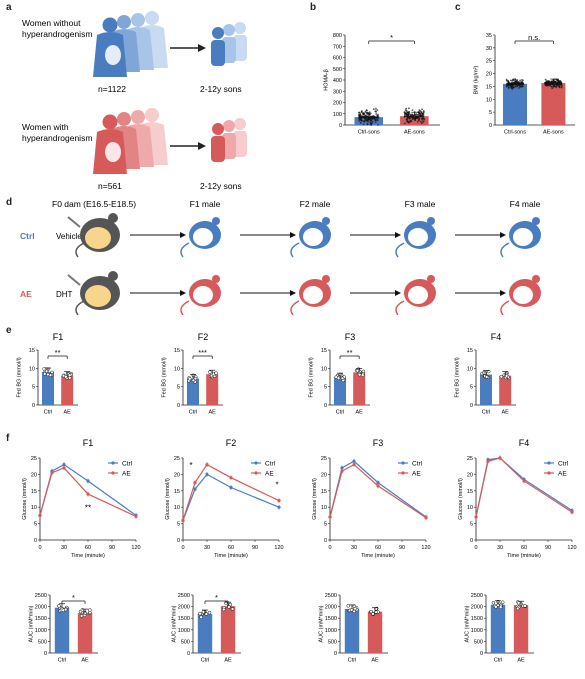 Image resolution: width=585 pixels, height=679 pixels. I want to click on panel-label-a: a, so click(9, 7).